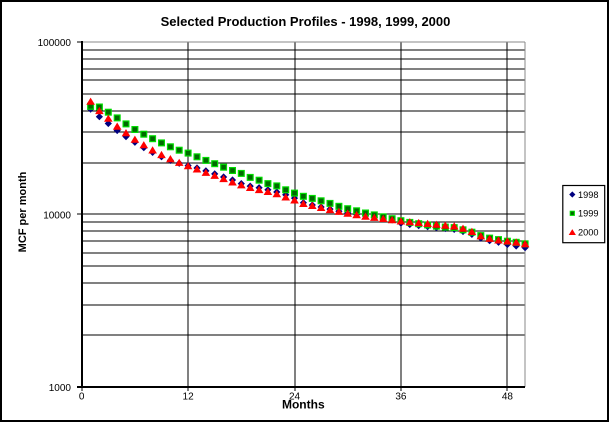 The height and width of the screenshot is (427, 609). I want to click on svg-text: MCF per month, so click(23, 211).